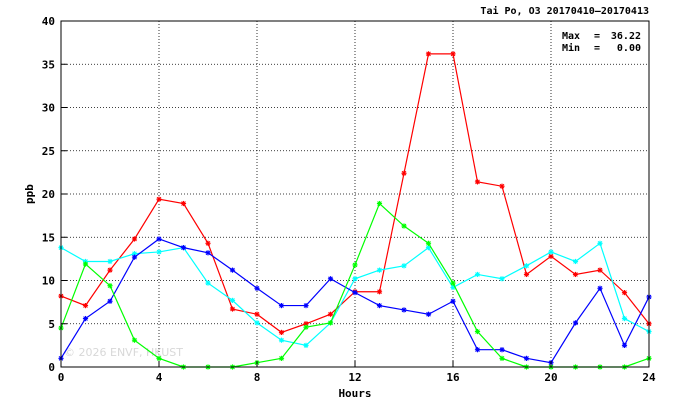  What do you see at coordinates (571, 48) in the screenshot?
I see `min-label: Min` at bounding box center [571, 48].